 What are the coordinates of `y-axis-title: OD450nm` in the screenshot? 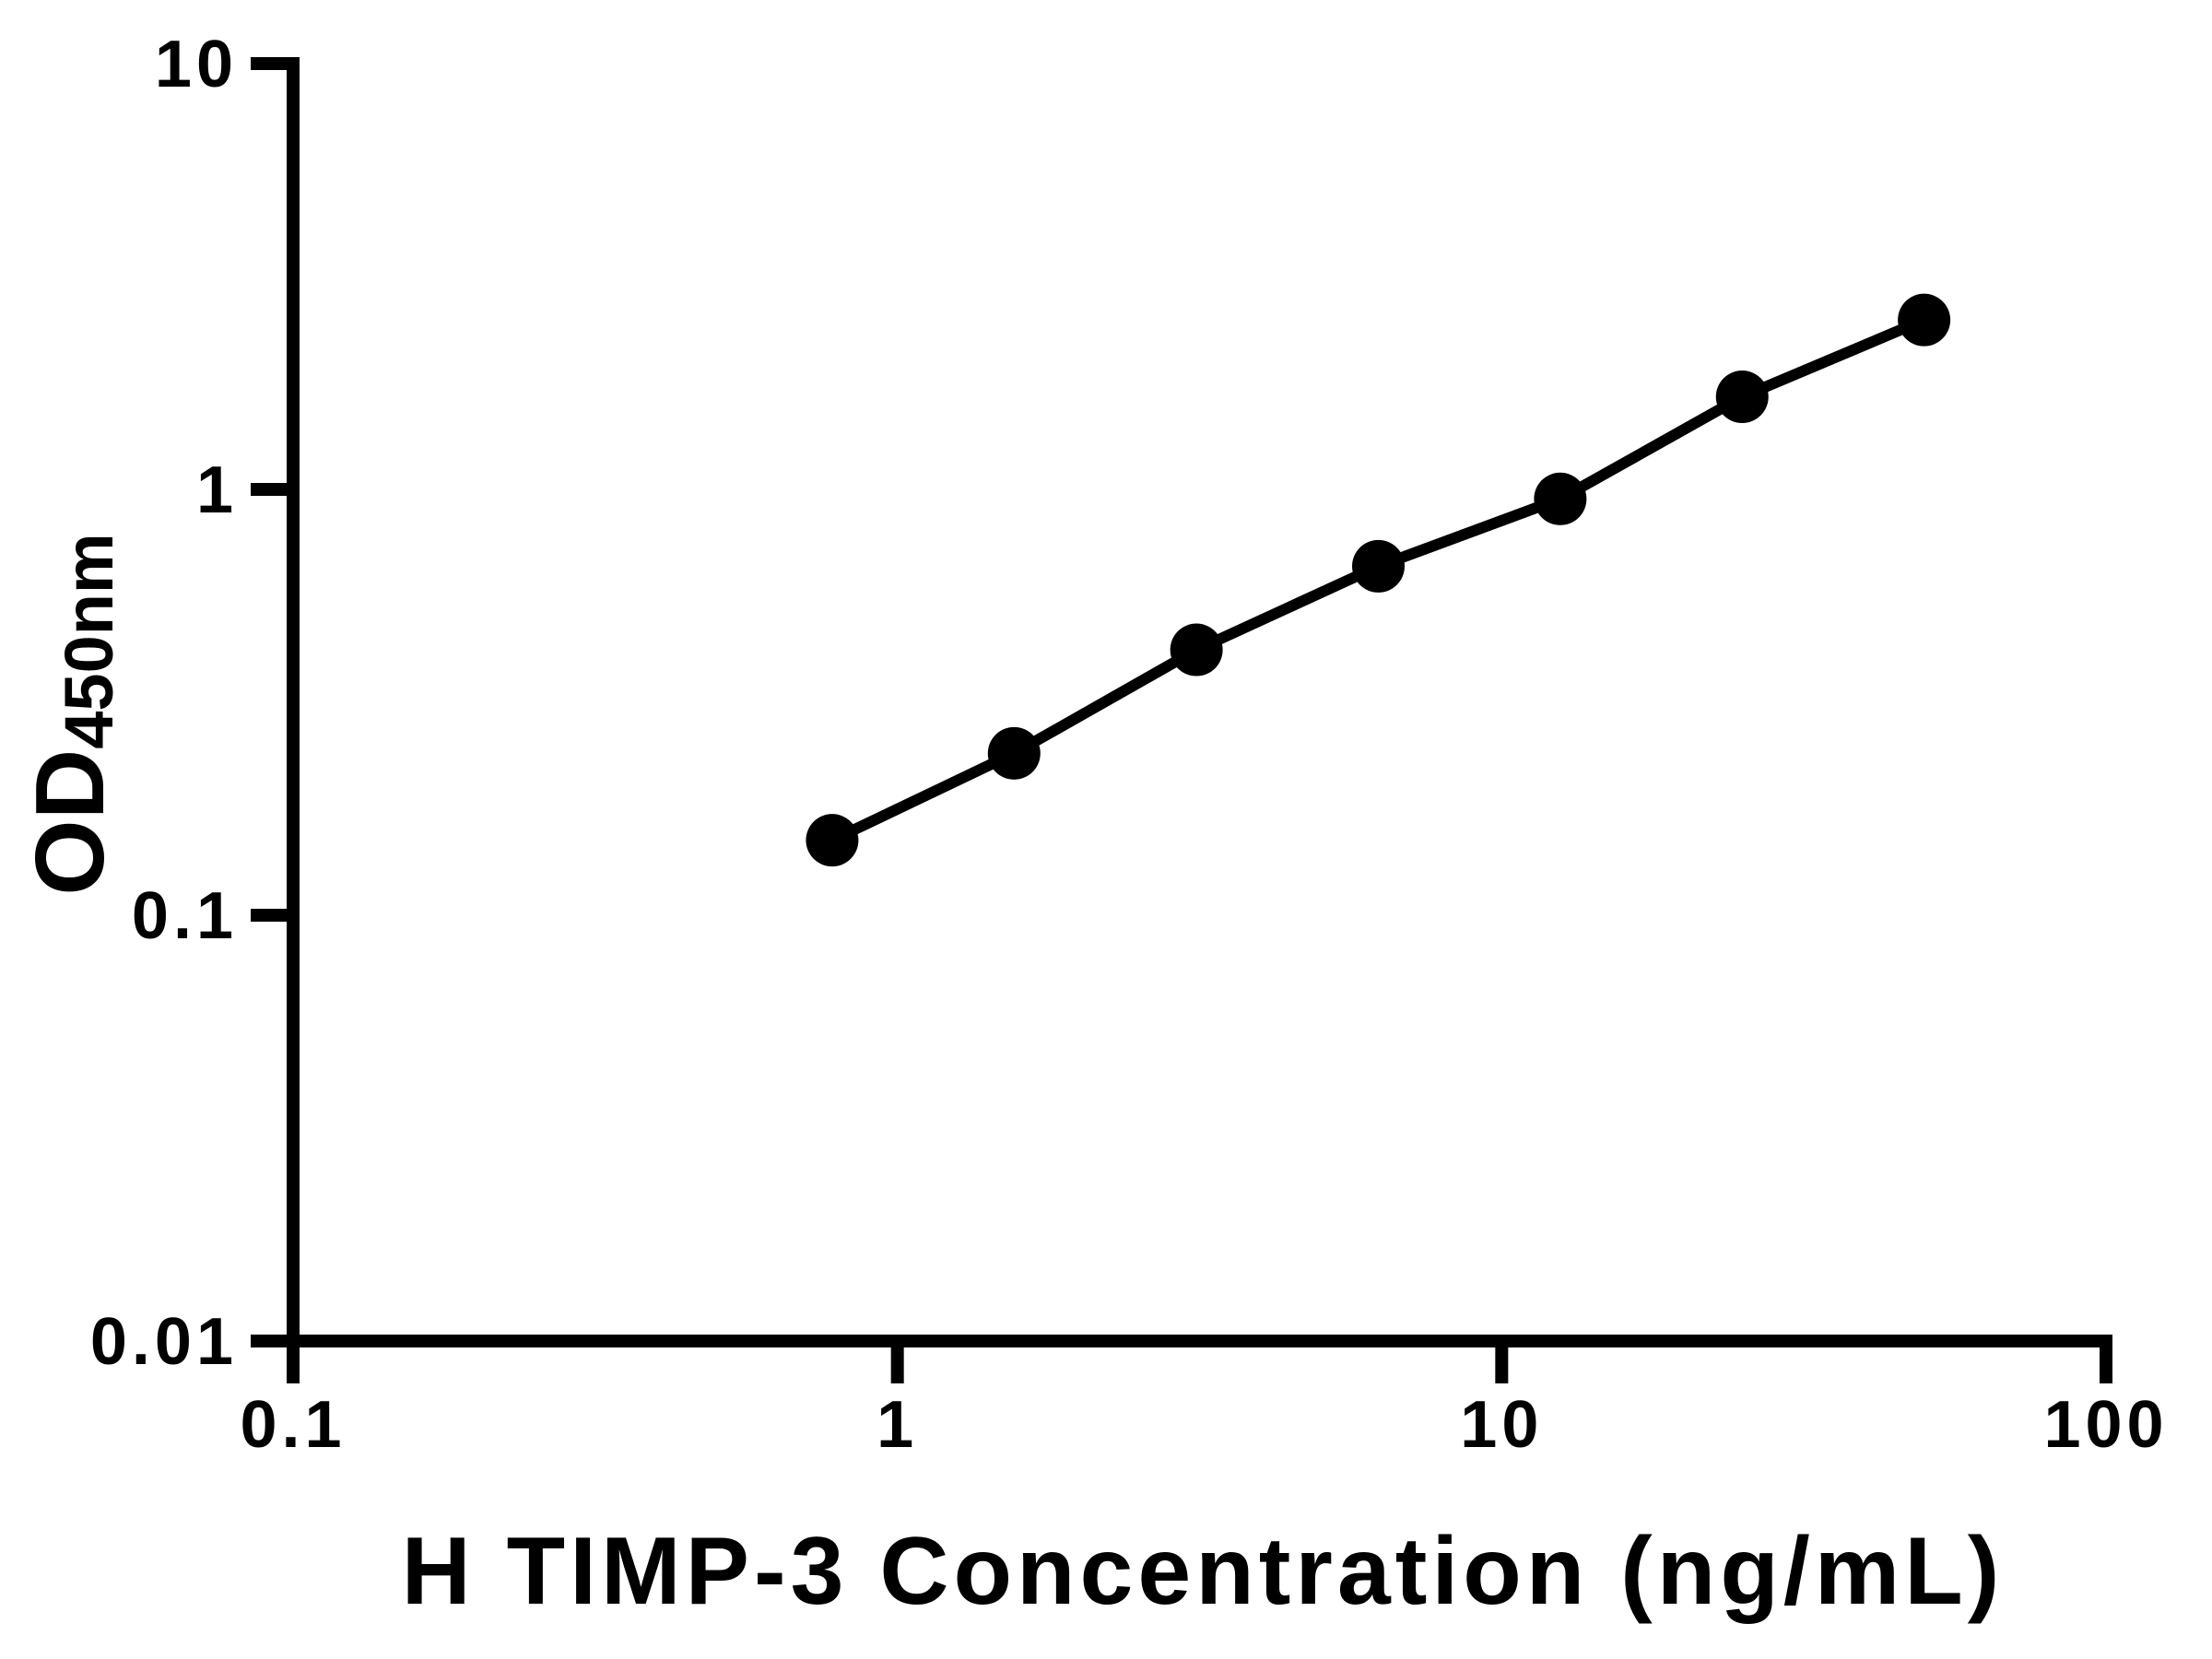 It's located at (71, 714).